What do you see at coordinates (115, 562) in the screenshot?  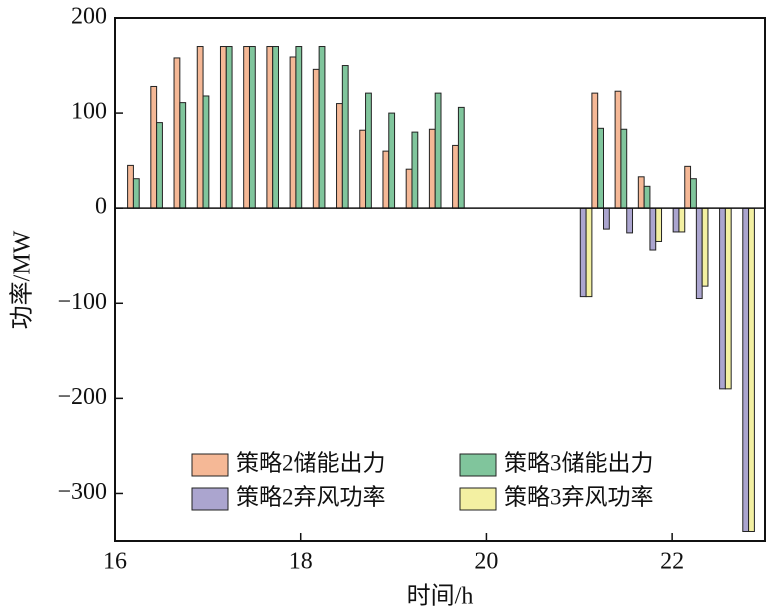 I see `x-tick-label: 16` at bounding box center [115, 562].